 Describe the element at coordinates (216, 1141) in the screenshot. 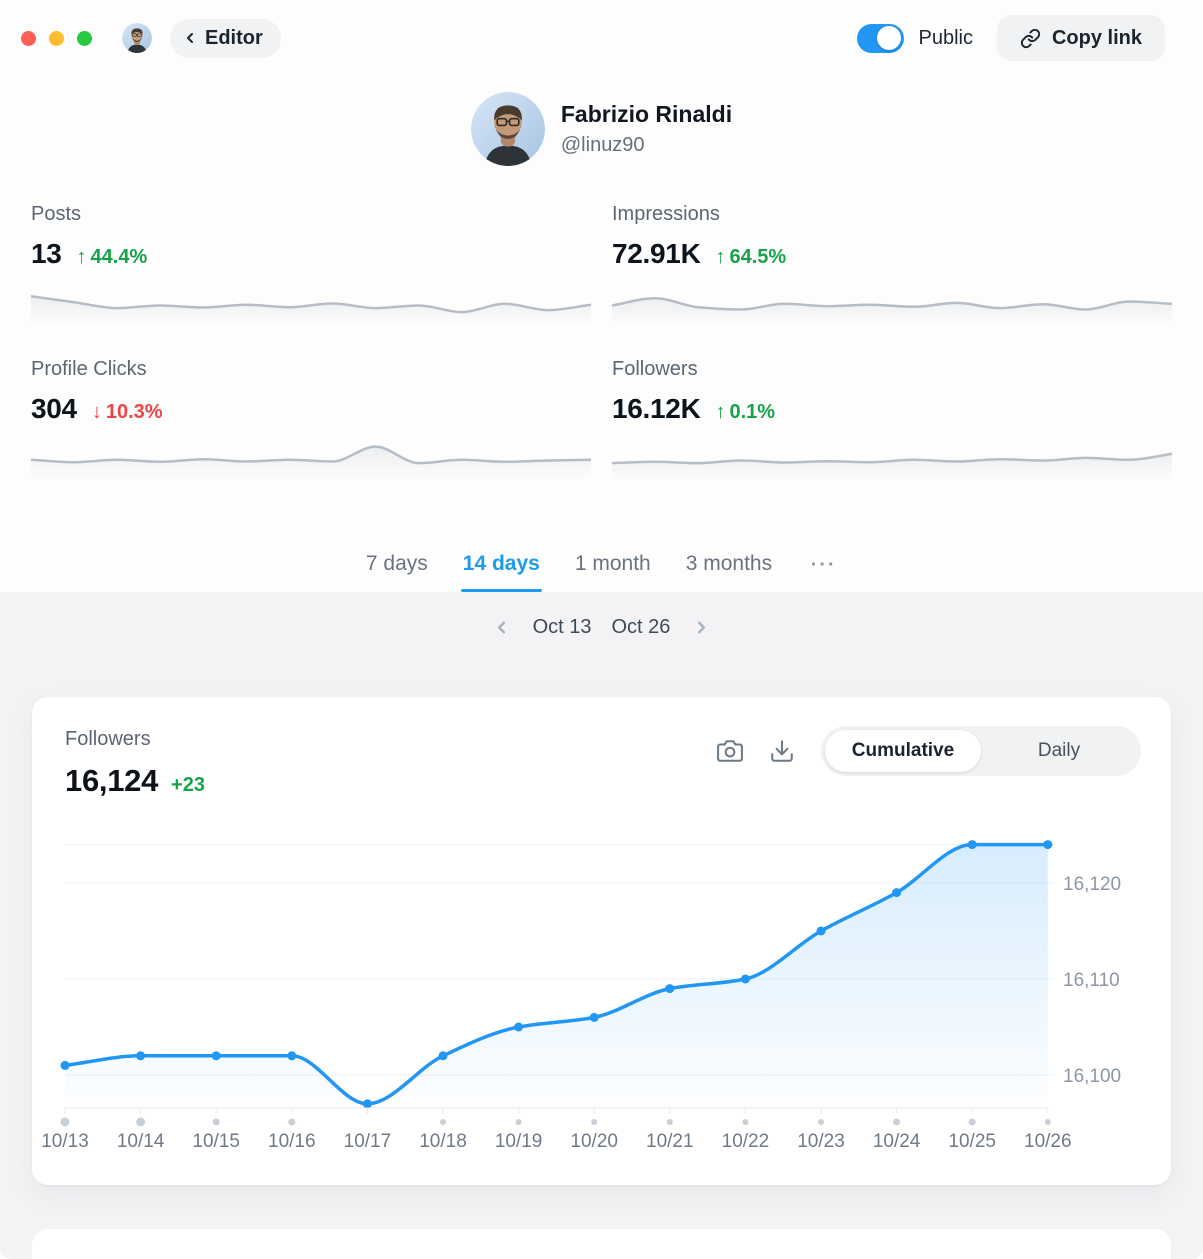

I see `svg-text: 10/15` at that location.